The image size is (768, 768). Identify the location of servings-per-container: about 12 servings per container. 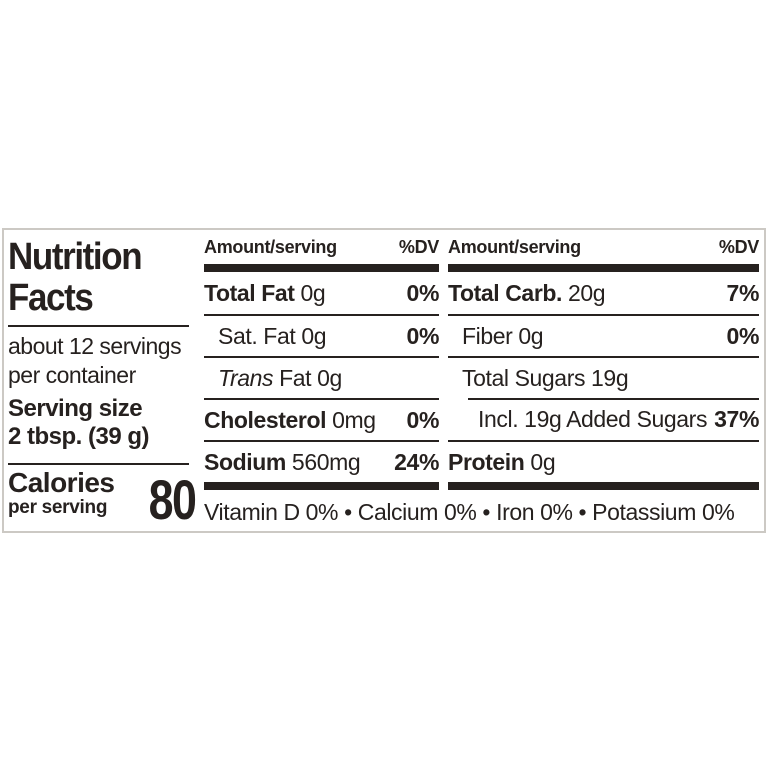
(102, 361).